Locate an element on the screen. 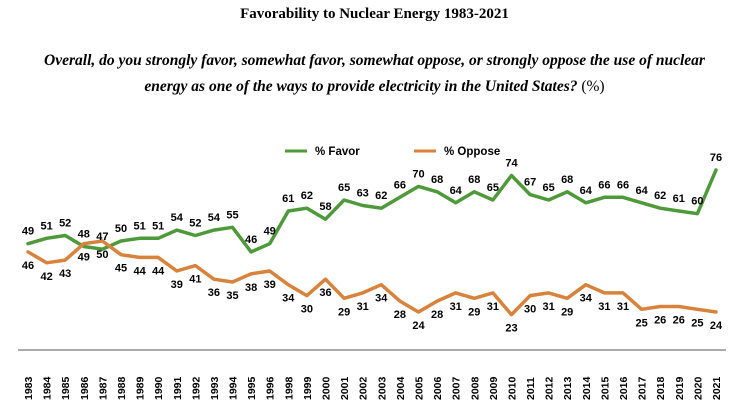 This screenshot has height=411, width=749. data-label-oppose: 49 is located at coordinates (84, 258).